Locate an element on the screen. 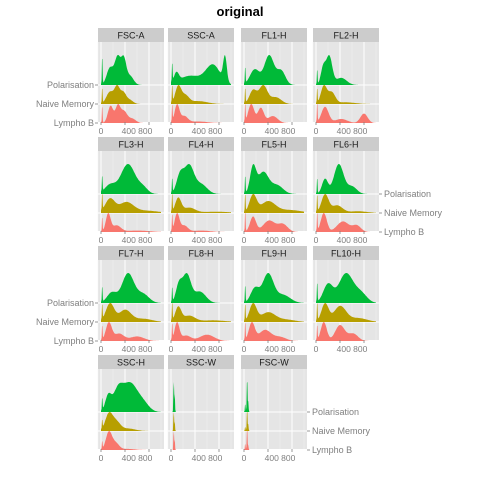 The width and height of the screenshot is (480, 480). facet-label: SSC-H is located at coordinates (131, 363).